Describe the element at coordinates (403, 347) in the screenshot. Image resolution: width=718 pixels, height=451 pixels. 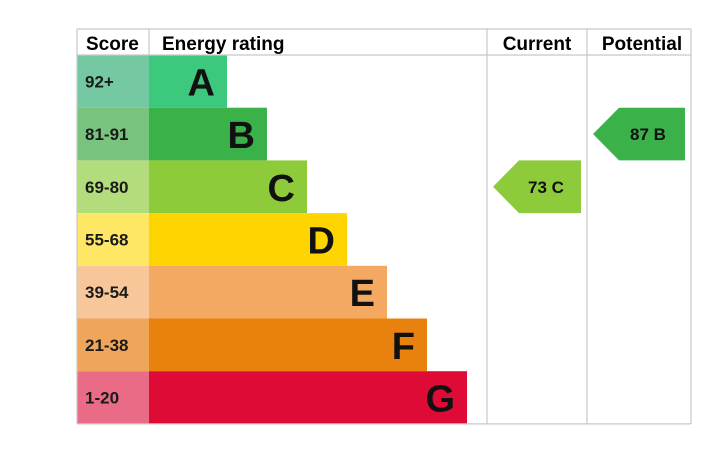
I see `rating-letter-f: F` at that location.